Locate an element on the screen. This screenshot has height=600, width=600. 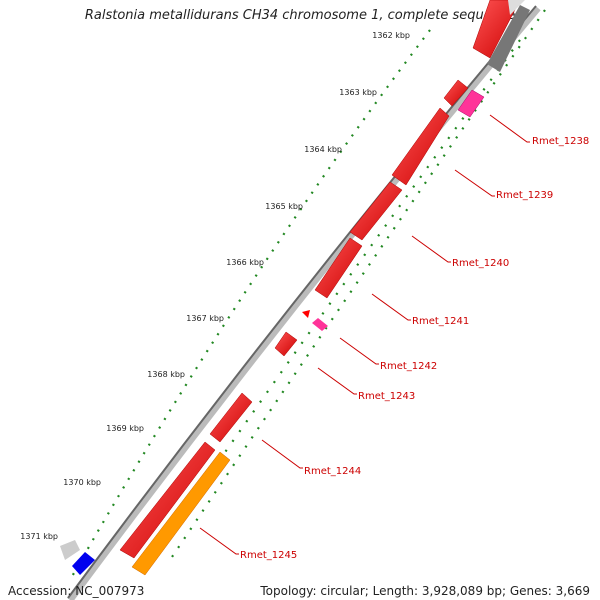
ruler-tick-label: 1368 kbp is located at coordinates (166, 374).